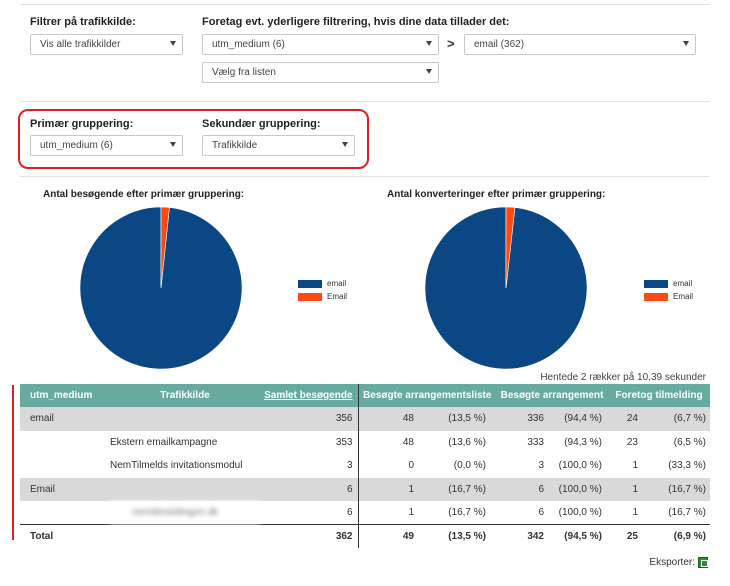  Describe the element at coordinates (185, 466) in the screenshot. I see `cell-trafikkilde: NemTilmelds invitationsmodul` at that location.